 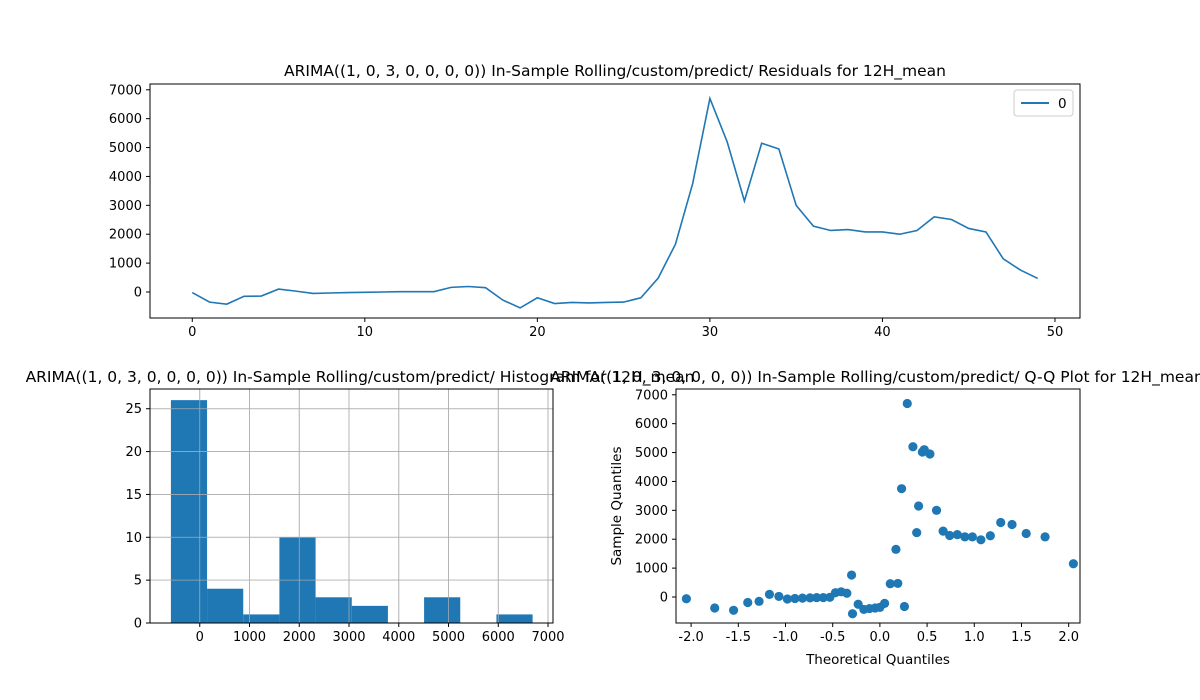 What do you see at coordinates (651, 395) in the screenshot?
I see `qq-y-tick-label: 7000` at bounding box center [651, 395].